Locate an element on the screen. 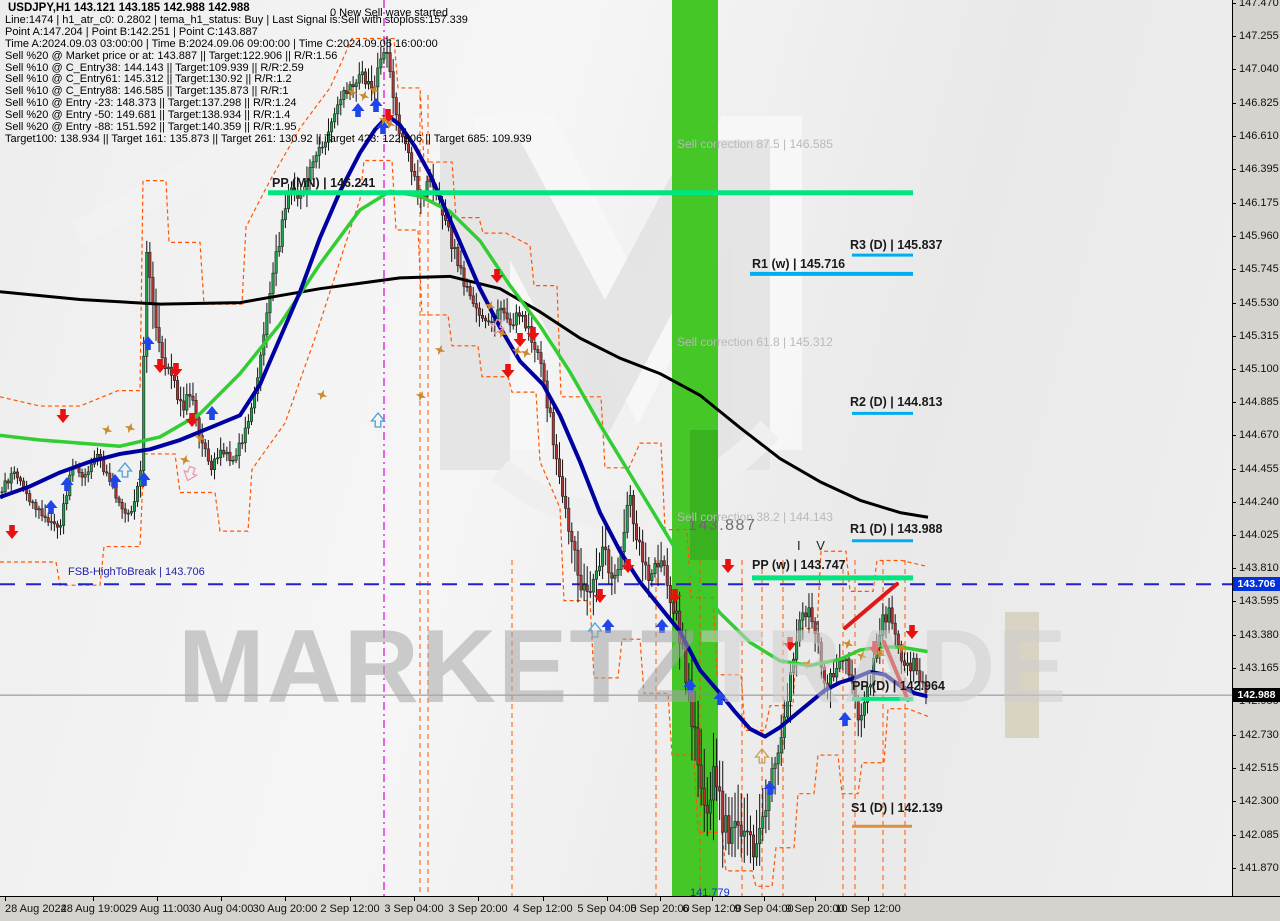 This screenshot has height=921, width=1280. time-tick: 4 Sep 12:00 is located at coordinates (543, 909).